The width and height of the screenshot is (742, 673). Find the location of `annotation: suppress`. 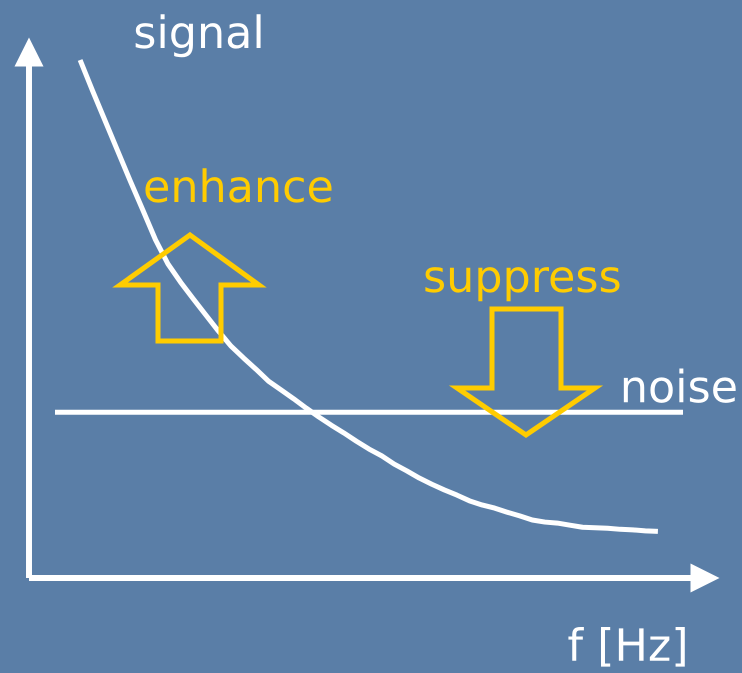

annotation: suppress is located at coordinates (522, 284).